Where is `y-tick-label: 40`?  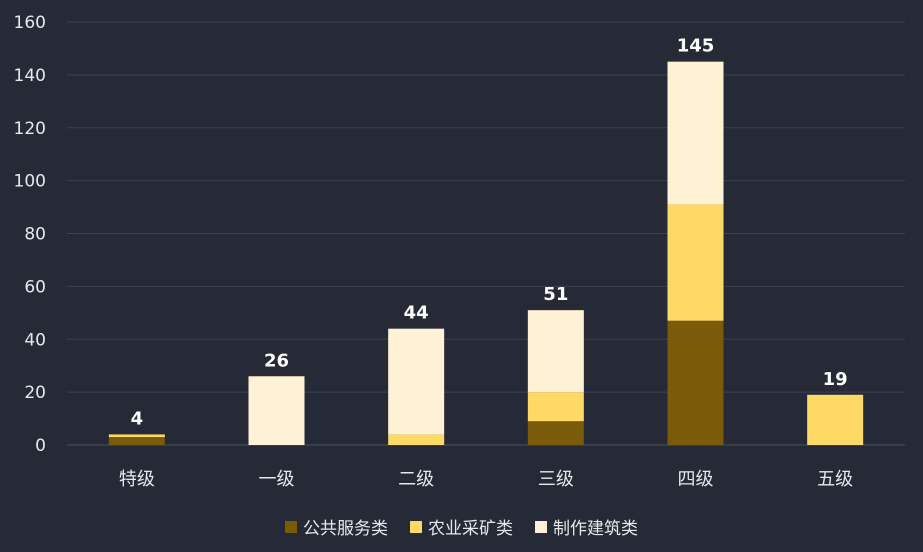 y-tick-label: 40 is located at coordinates (35, 340).